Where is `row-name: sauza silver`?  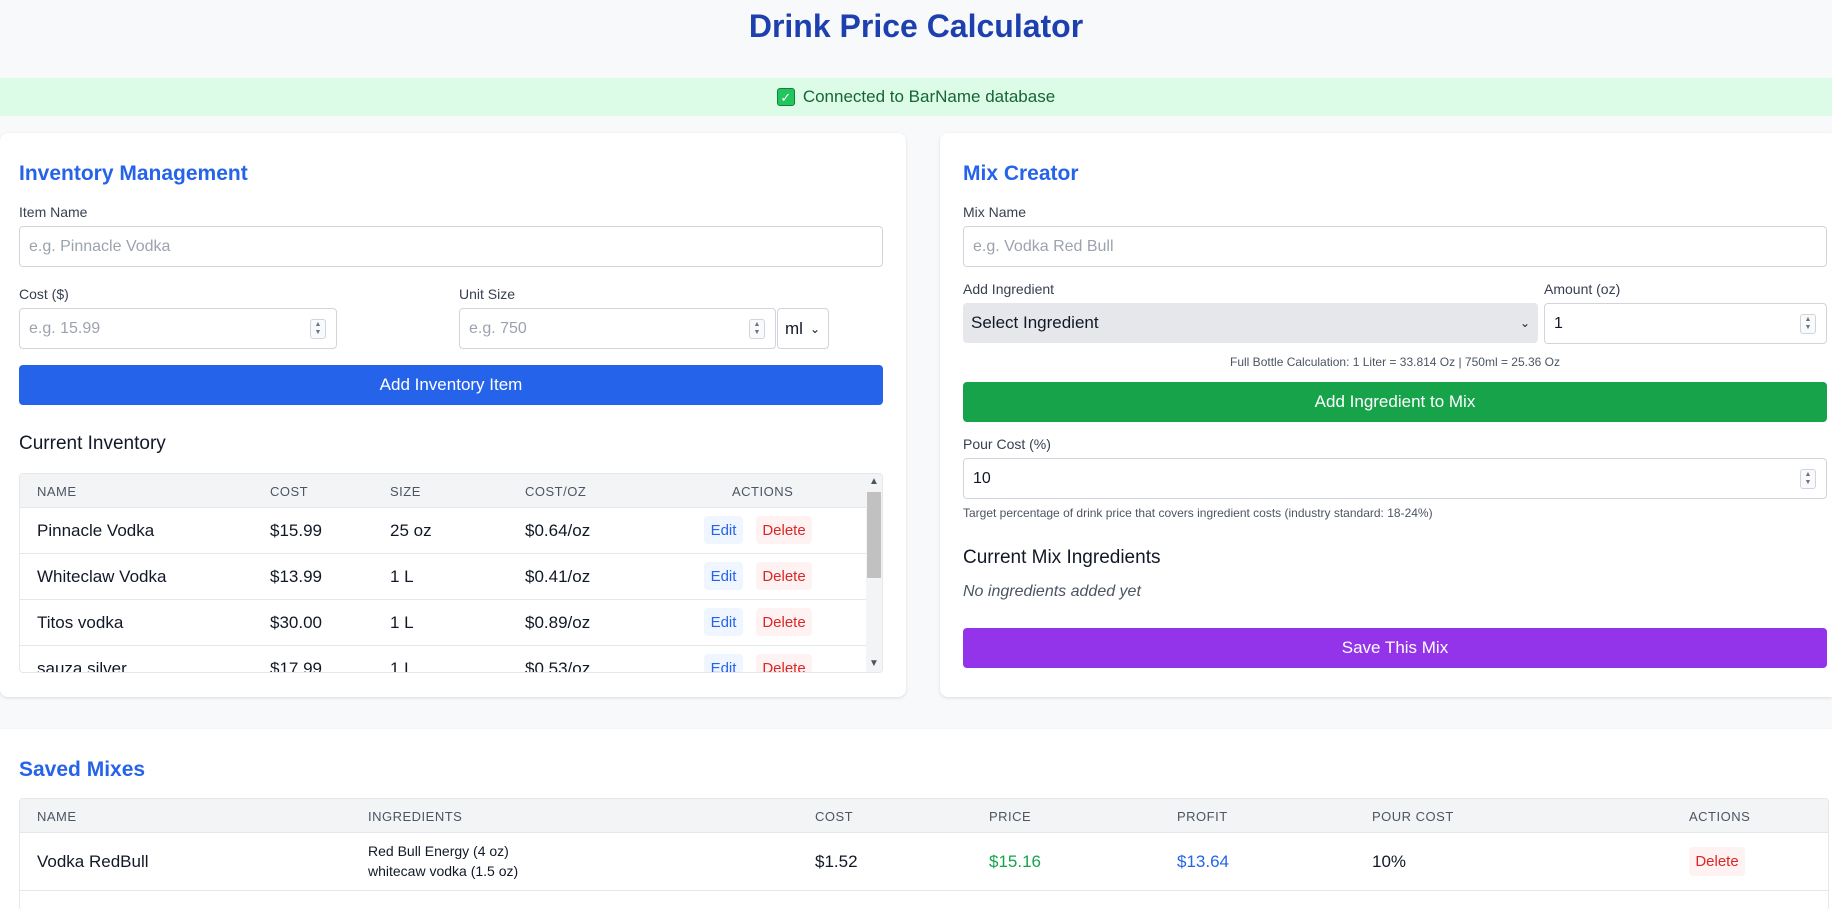 row-name: sauza silver is located at coordinates (82, 666).